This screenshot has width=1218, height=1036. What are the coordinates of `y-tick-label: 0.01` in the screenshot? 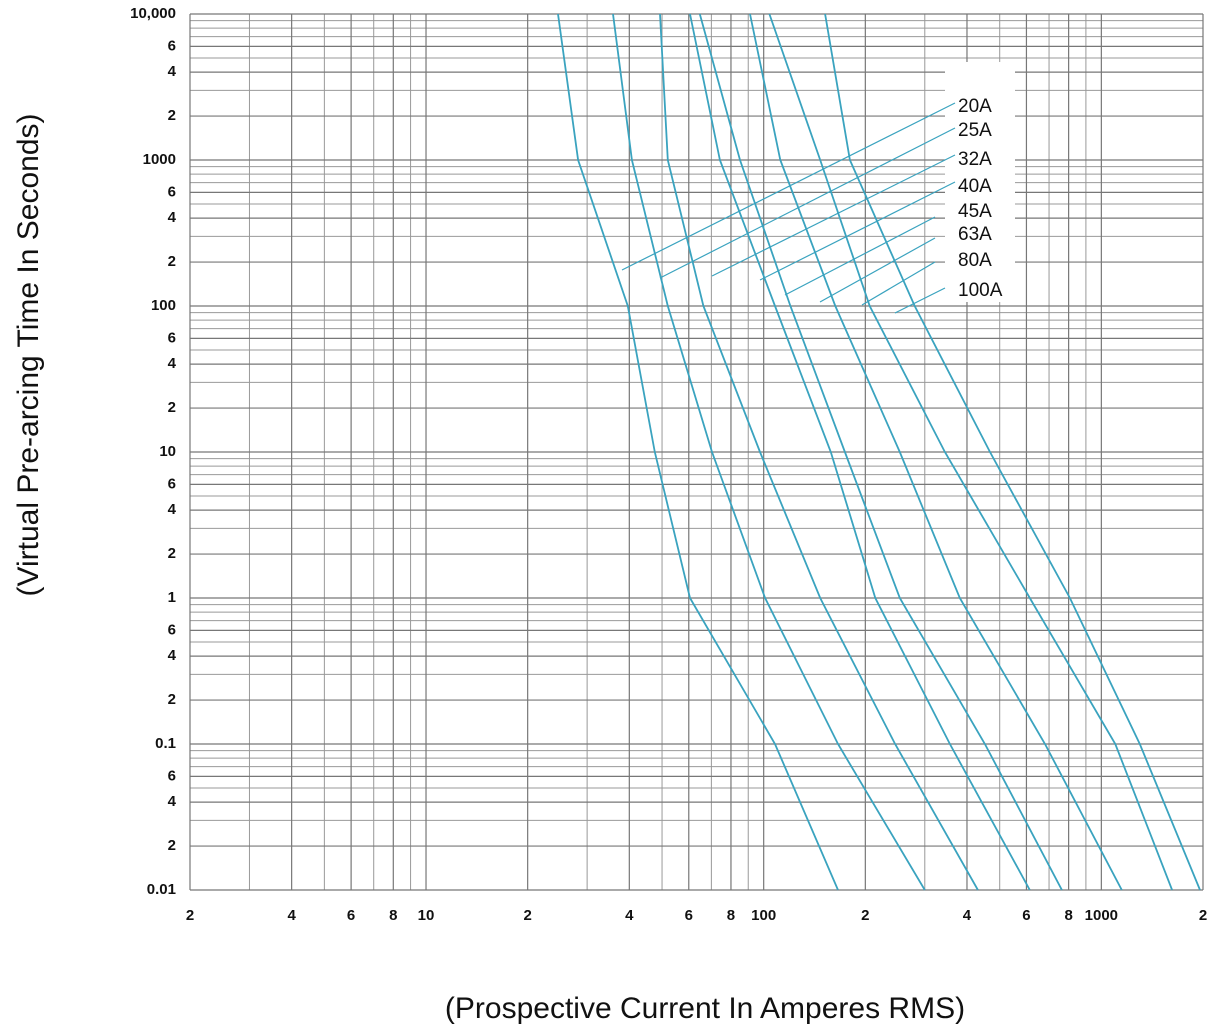 It's located at (161, 889).